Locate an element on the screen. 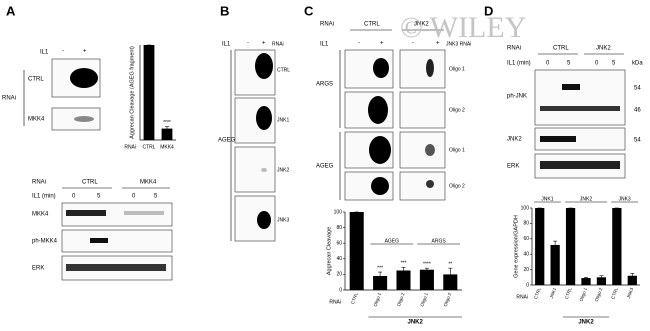 This screenshot has width=650, height=331. overlay-label: JNK3 RNAi is located at coordinates (458, 44).